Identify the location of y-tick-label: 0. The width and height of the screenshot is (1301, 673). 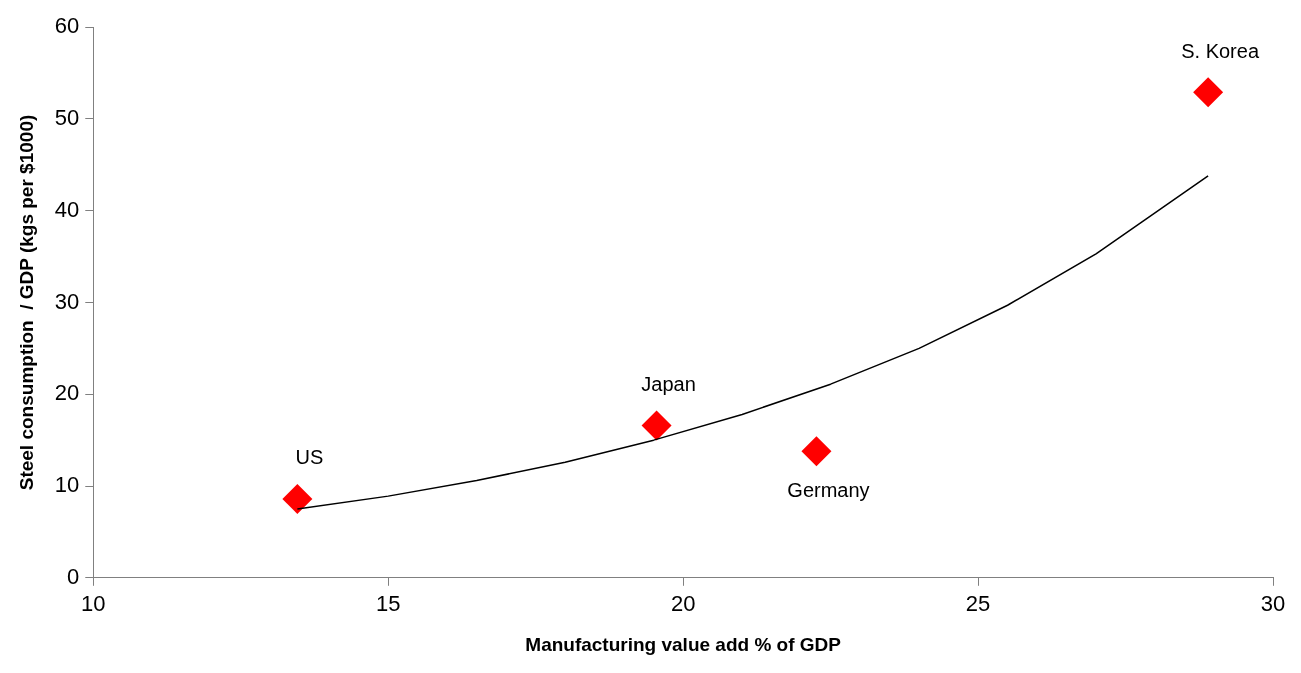
(73, 576).